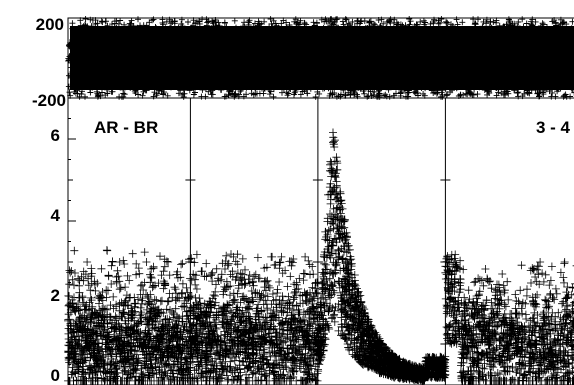 The image size is (574, 385). What do you see at coordinates (72, 241) in the screenshot?
I see `bottom-panel-ticks` at bounding box center [72, 241].